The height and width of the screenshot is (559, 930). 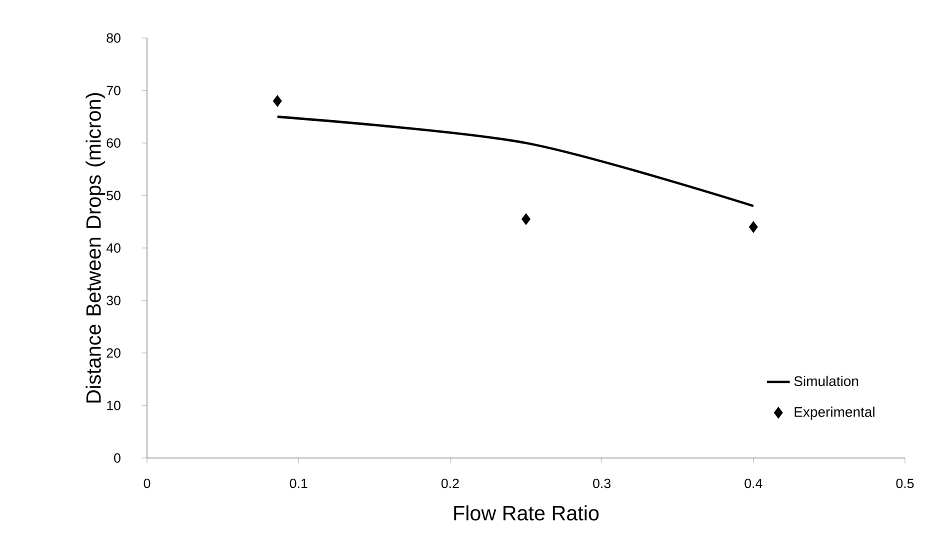 What do you see at coordinates (117, 458) in the screenshot?
I see `y-tick-label: 0` at bounding box center [117, 458].